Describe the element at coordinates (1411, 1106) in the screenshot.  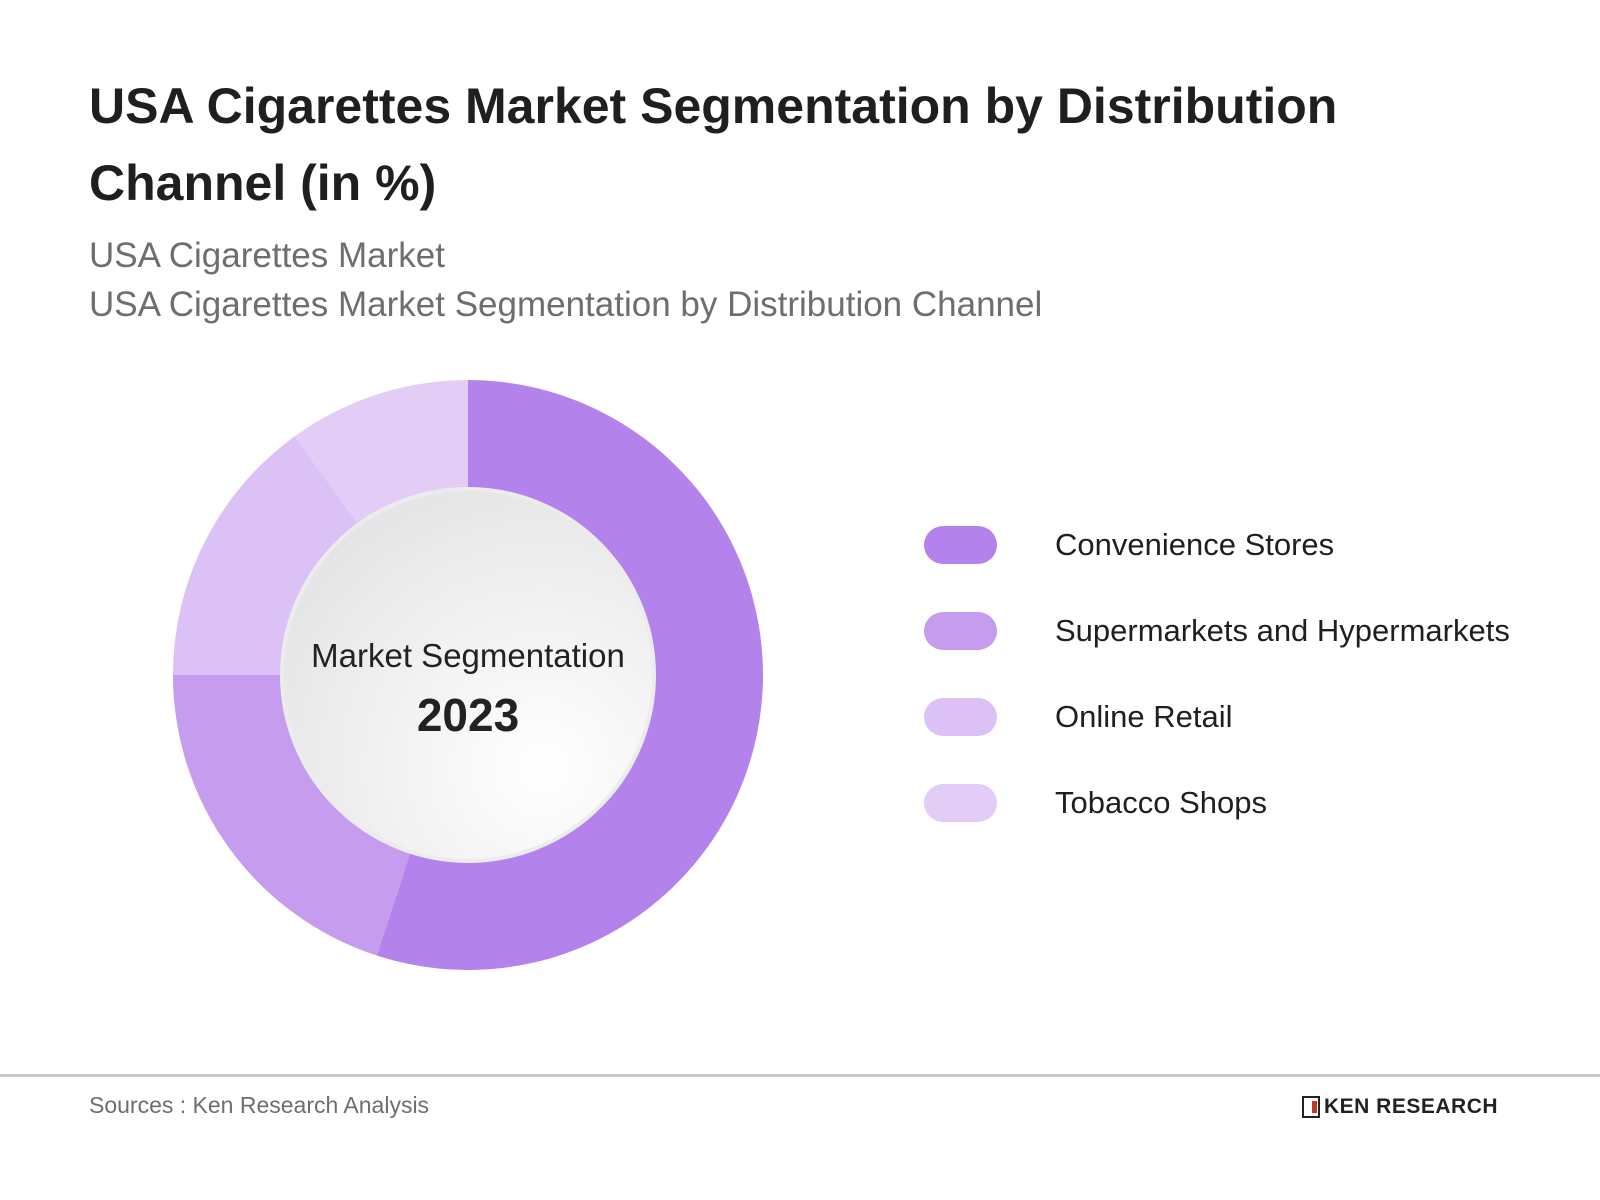
I see `logo-text: KEN RESEARCH` at that location.